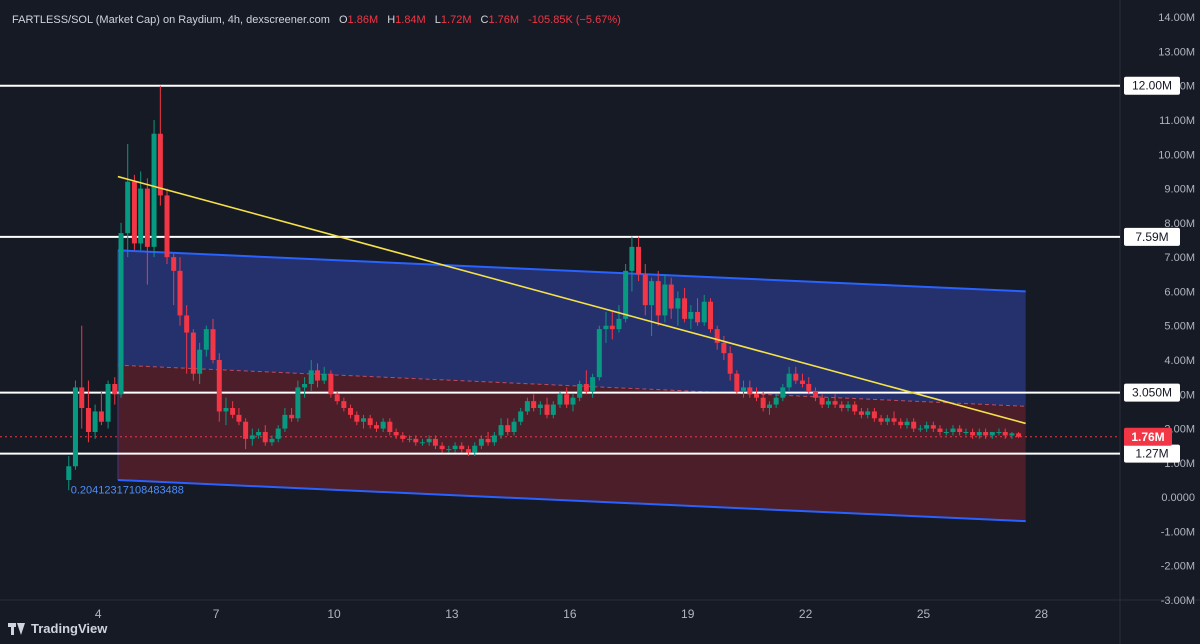 The height and width of the screenshot is (644, 1200). Describe the element at coordinates (1179, 292) in the screenshot. I see `y-tick-label: 6.00M` at that location.